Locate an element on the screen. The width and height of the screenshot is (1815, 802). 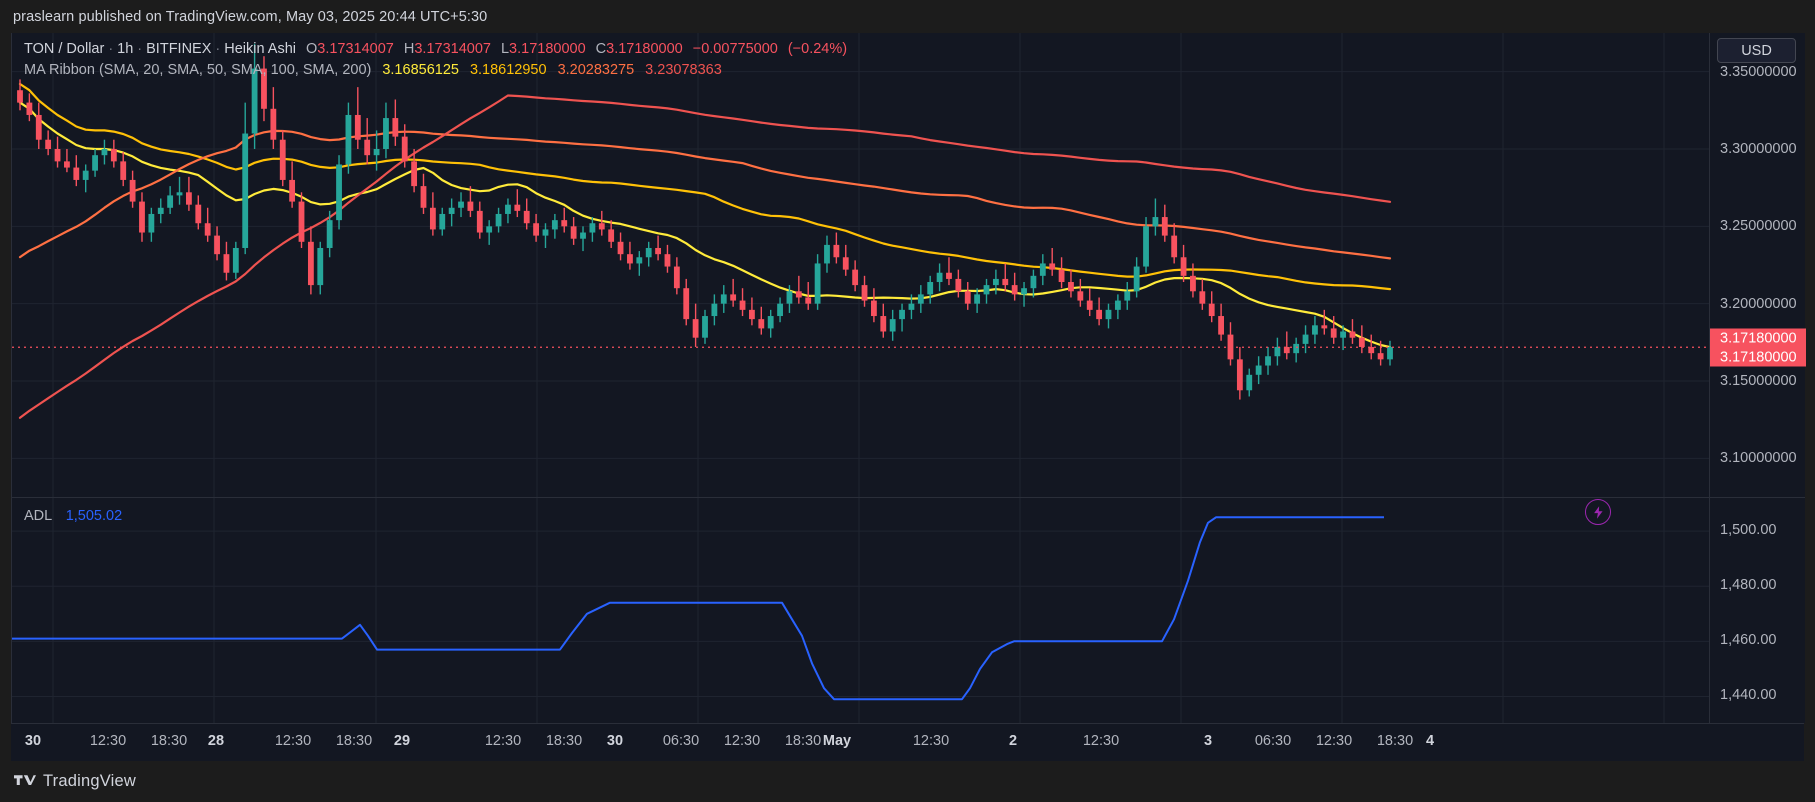
change-percent: (−0.24%) is located at coordinates (817, 49).